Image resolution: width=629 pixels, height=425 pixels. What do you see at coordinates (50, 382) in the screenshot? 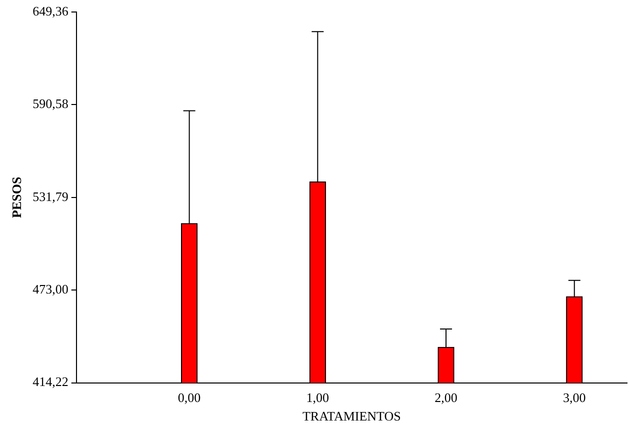
I see `y-tick-label: 414,22` at bounding box center [50, 382].